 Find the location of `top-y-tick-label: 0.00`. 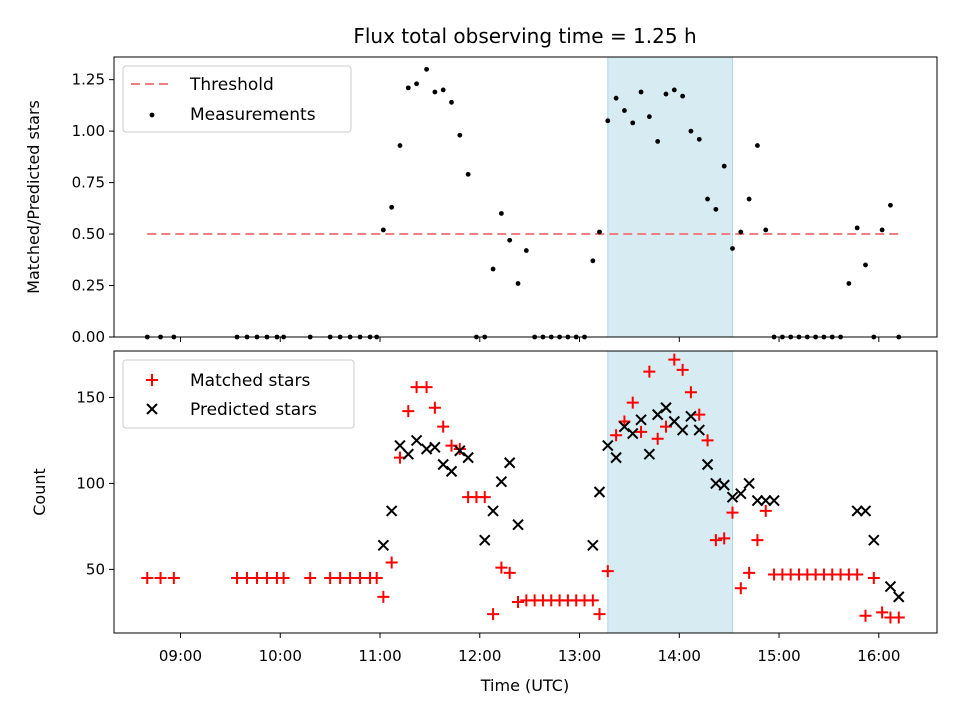

top-y-tick-label: 0.00 is located at coordinates (88, 337).